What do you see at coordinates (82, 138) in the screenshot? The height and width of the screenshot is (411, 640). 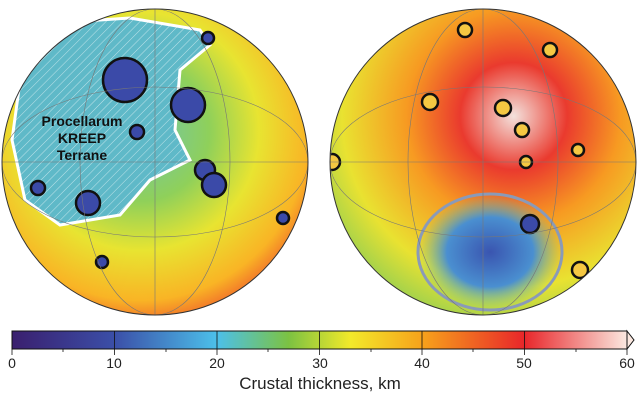 I see `terrane-label: Procellarum KREEP Terrane` at bounding box center [82, 138].